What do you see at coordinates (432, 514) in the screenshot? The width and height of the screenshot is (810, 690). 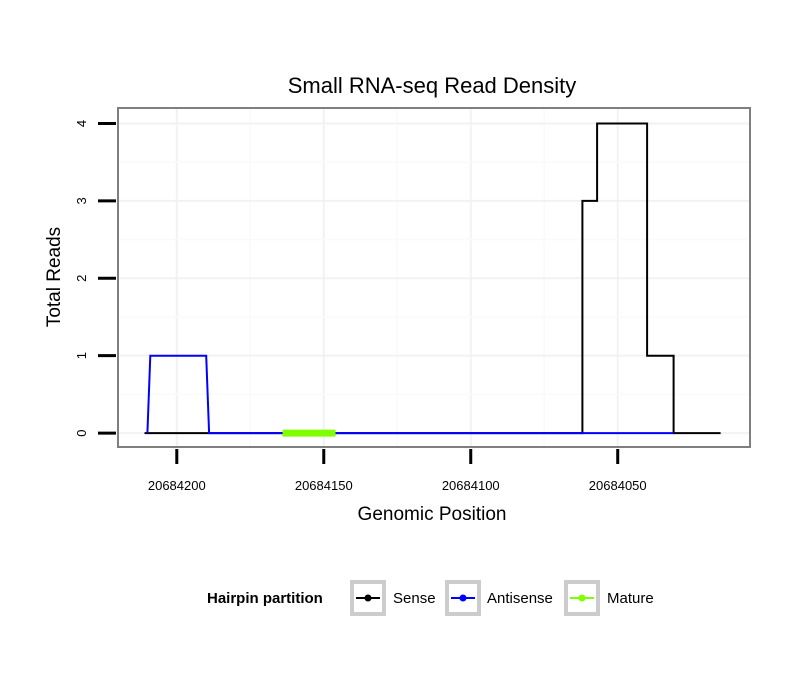 I see `x-axis-label: Genomic Position` at bounding box center [432, 514].